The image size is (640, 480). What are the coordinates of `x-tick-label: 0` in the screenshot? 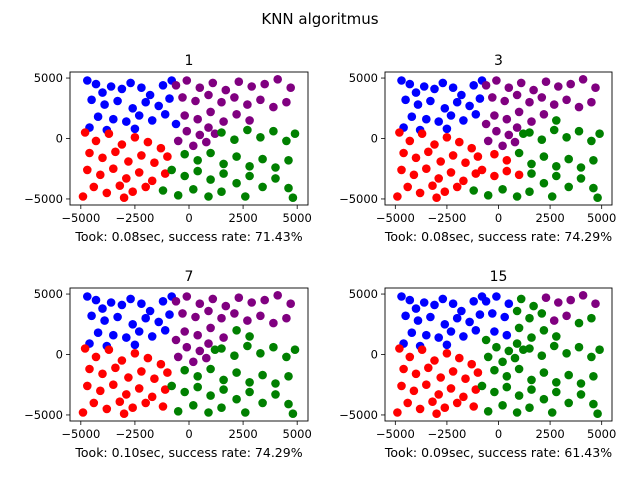 It's located at (498, 434).